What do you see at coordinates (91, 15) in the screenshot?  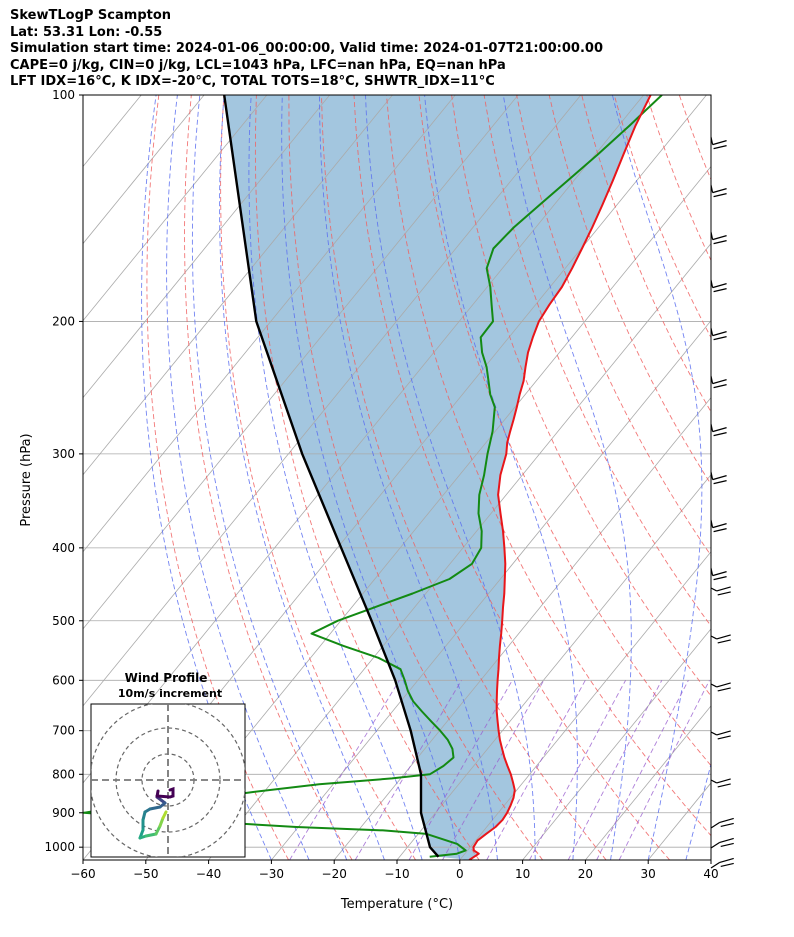 I see `chart-title: SkewTLogP Scampton` at bounding box center [91, 15].